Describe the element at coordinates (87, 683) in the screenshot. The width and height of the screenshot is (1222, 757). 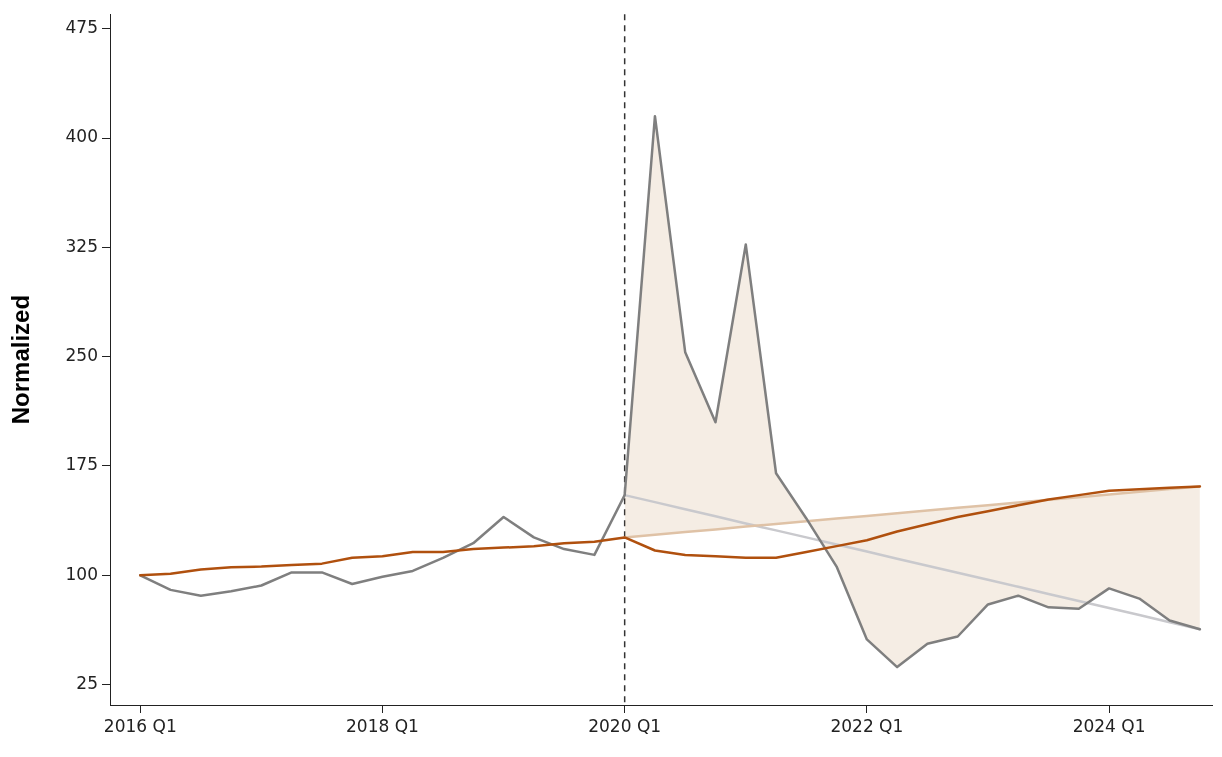
I see `y-tick-label: 25` at that location.